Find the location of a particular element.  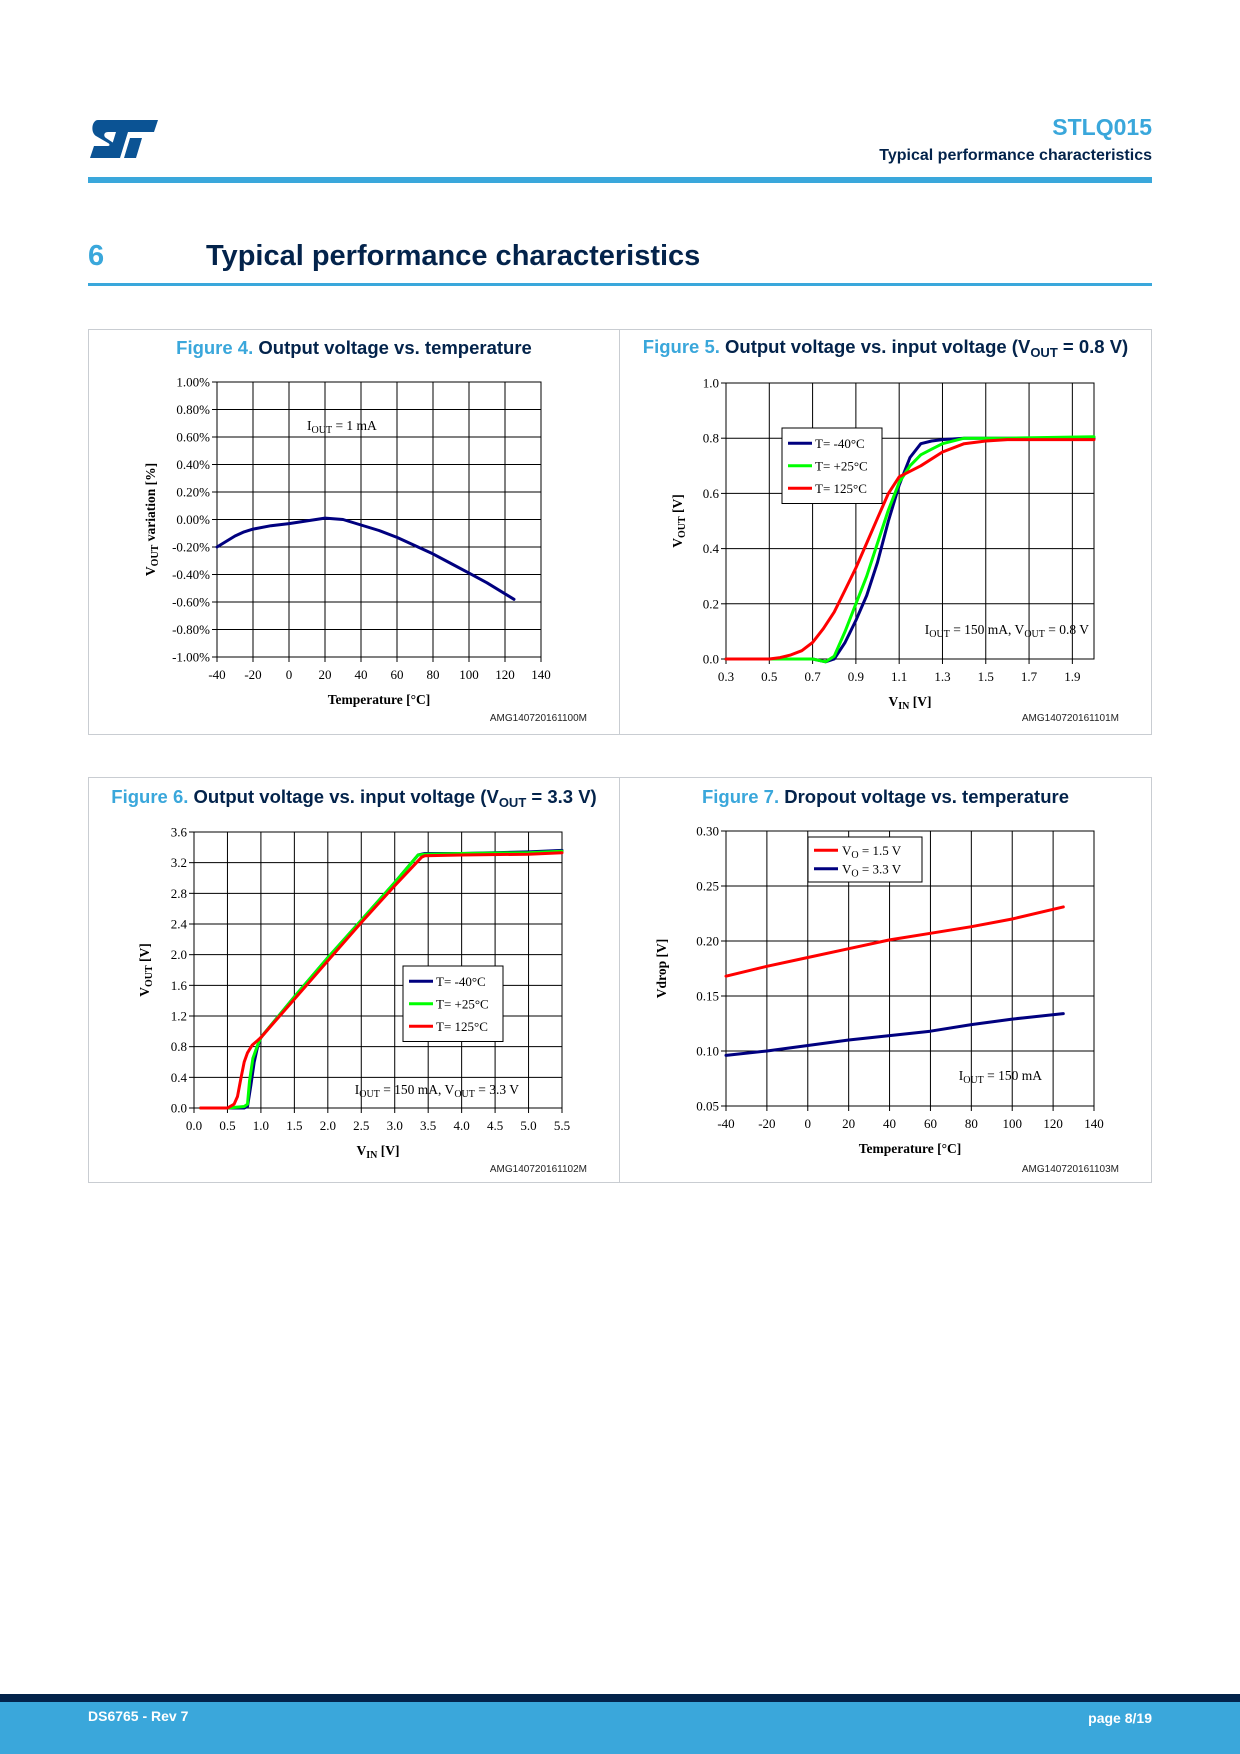

x-tick-label: 1.0 is located at coordinates (261, 1125).